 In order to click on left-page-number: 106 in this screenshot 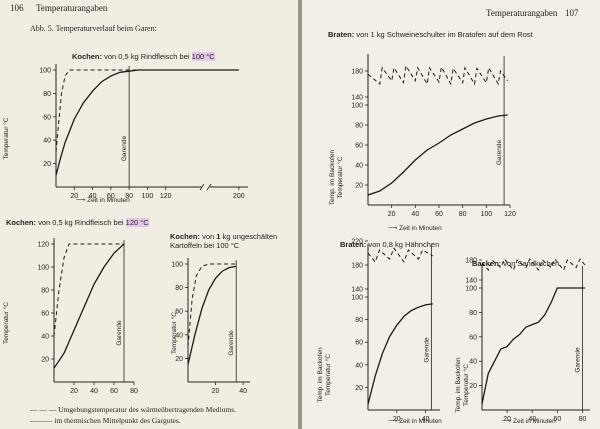, I will do `click(17, 8)`.